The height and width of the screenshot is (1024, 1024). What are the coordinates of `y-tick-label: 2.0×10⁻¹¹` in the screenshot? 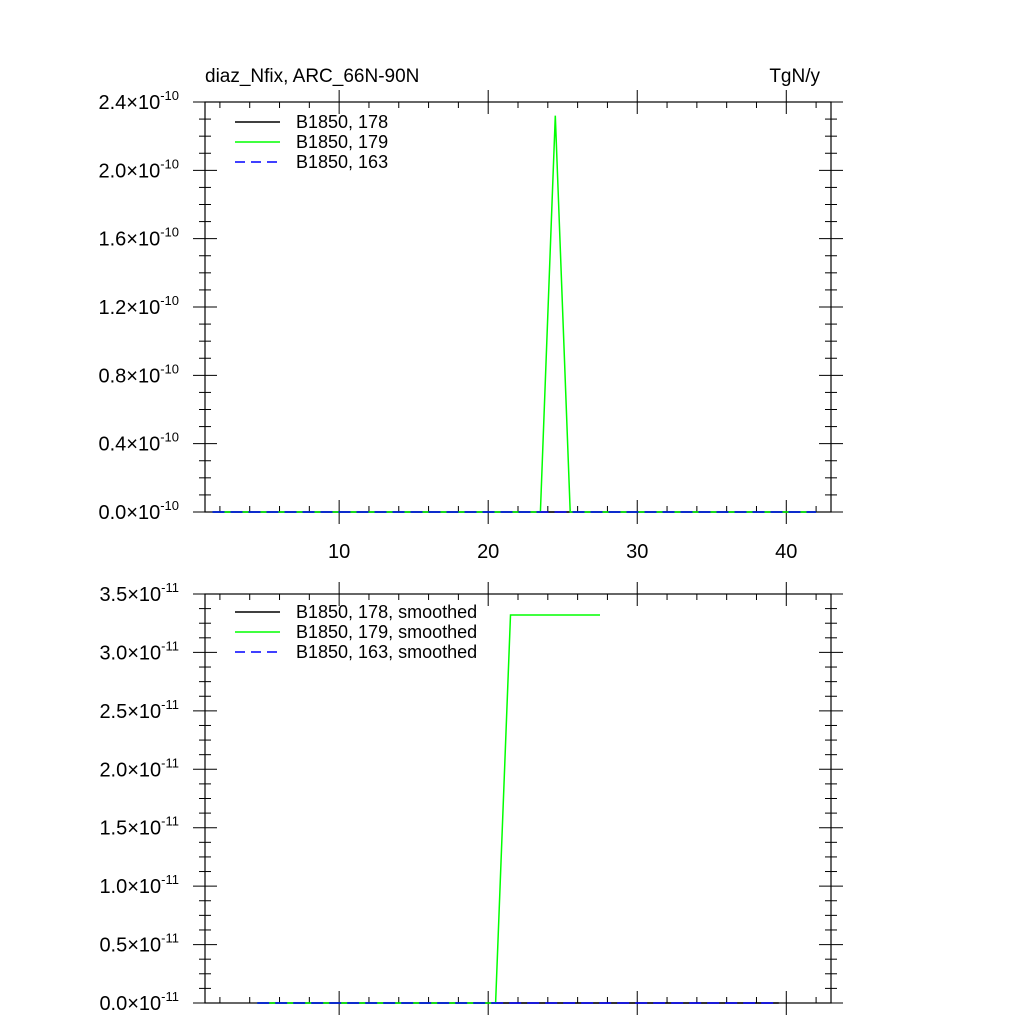 It's located at (139, 768).